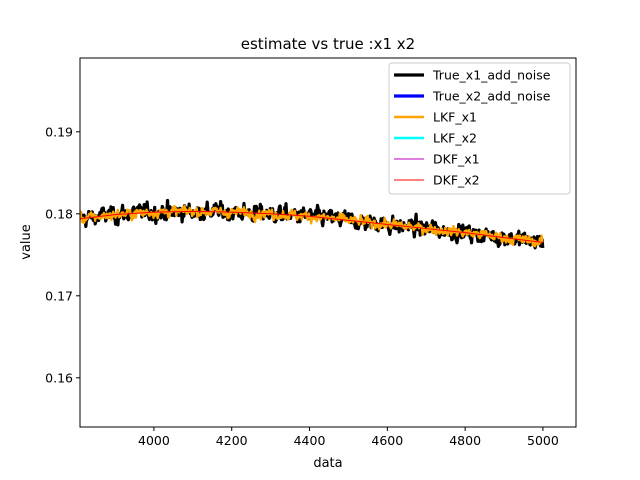 The image size is (640, 480). Describe the element at coordinates (59, 377) in the screenshot. I see `y-tick-label: 0.16` at that location.